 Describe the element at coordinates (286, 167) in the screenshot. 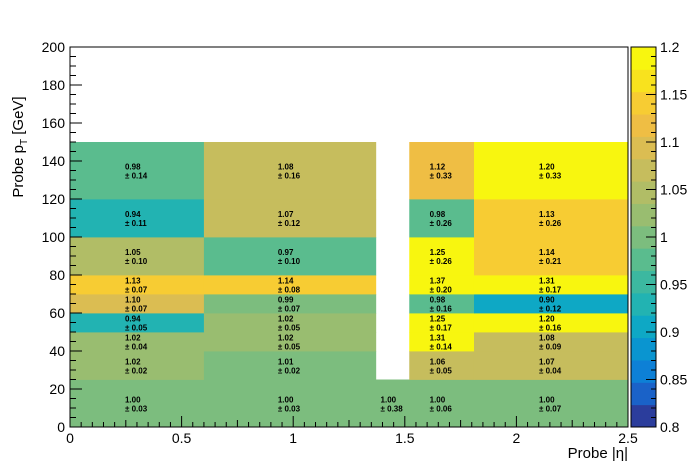

I see `cell-value-label: 1.08` at that location.